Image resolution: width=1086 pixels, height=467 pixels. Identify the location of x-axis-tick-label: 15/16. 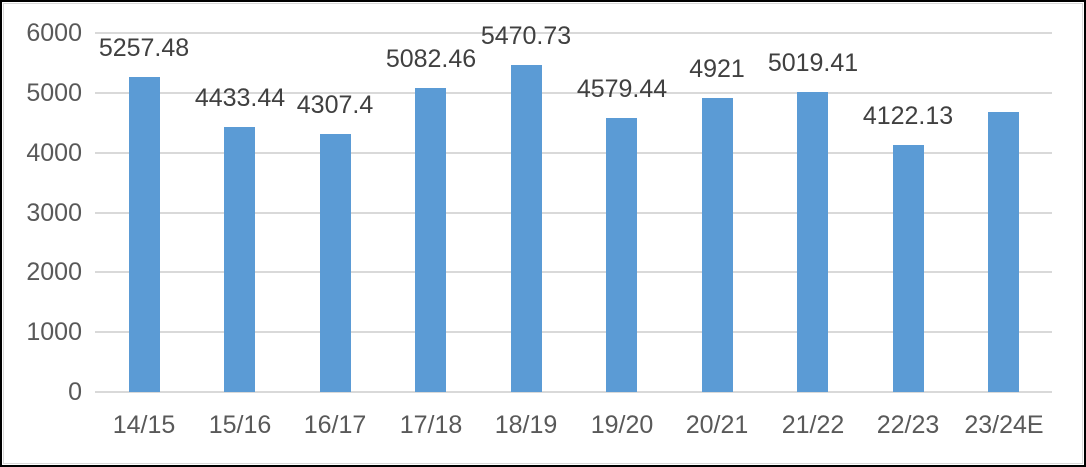
(240, 425).